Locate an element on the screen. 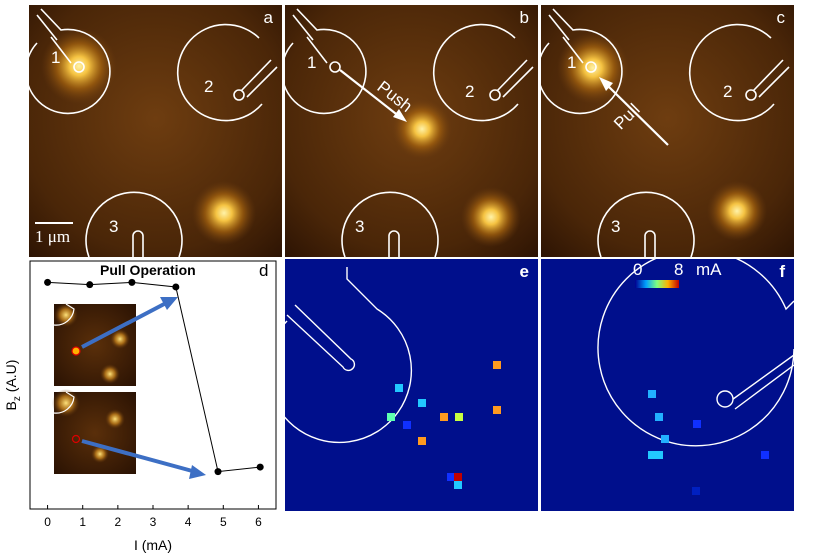  panel-f: 0 8 mA f is located at coordinates (667, 385).